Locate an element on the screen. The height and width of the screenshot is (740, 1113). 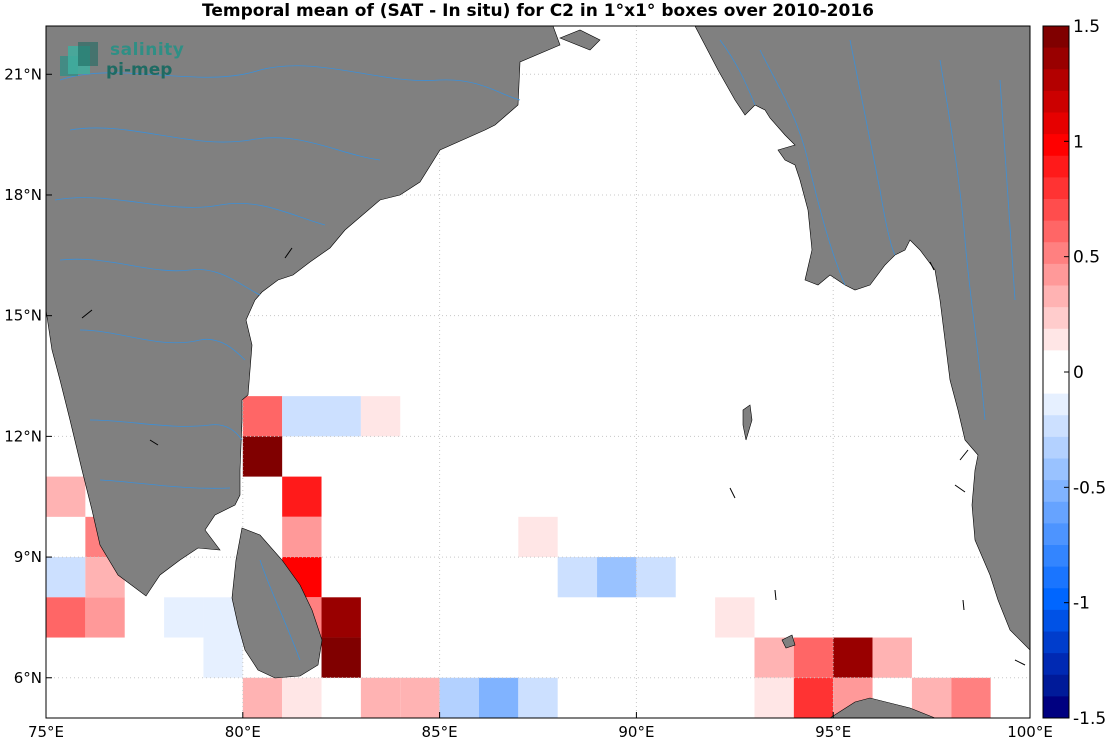
y-tick-label: 12°N is located at coordinates (23, 436).